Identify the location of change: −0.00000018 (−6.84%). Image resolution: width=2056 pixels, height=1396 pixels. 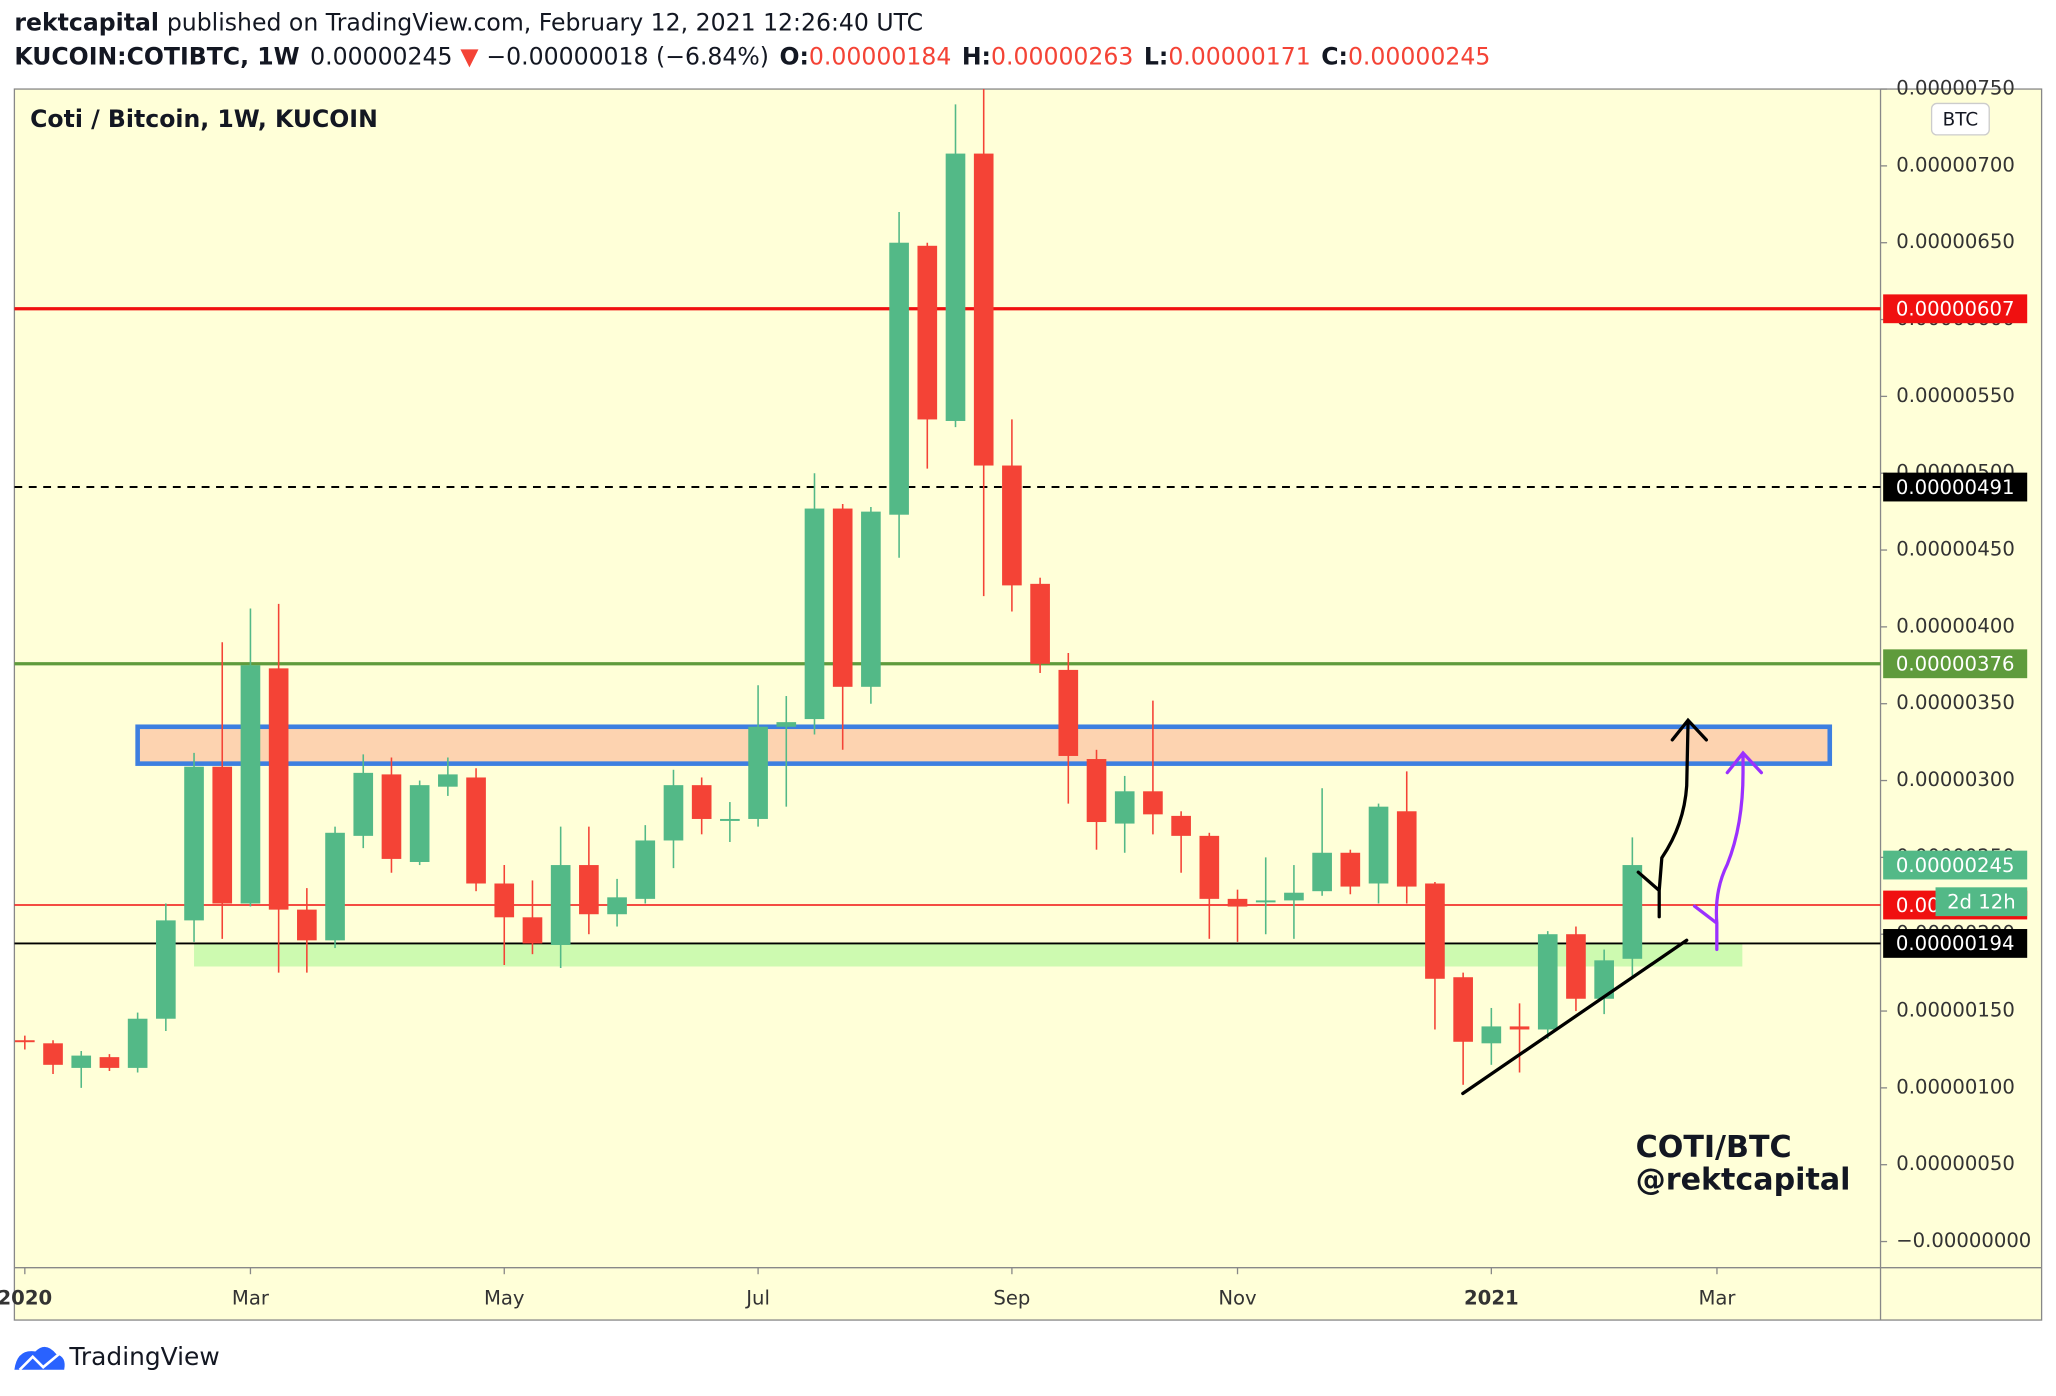
(627, 56).